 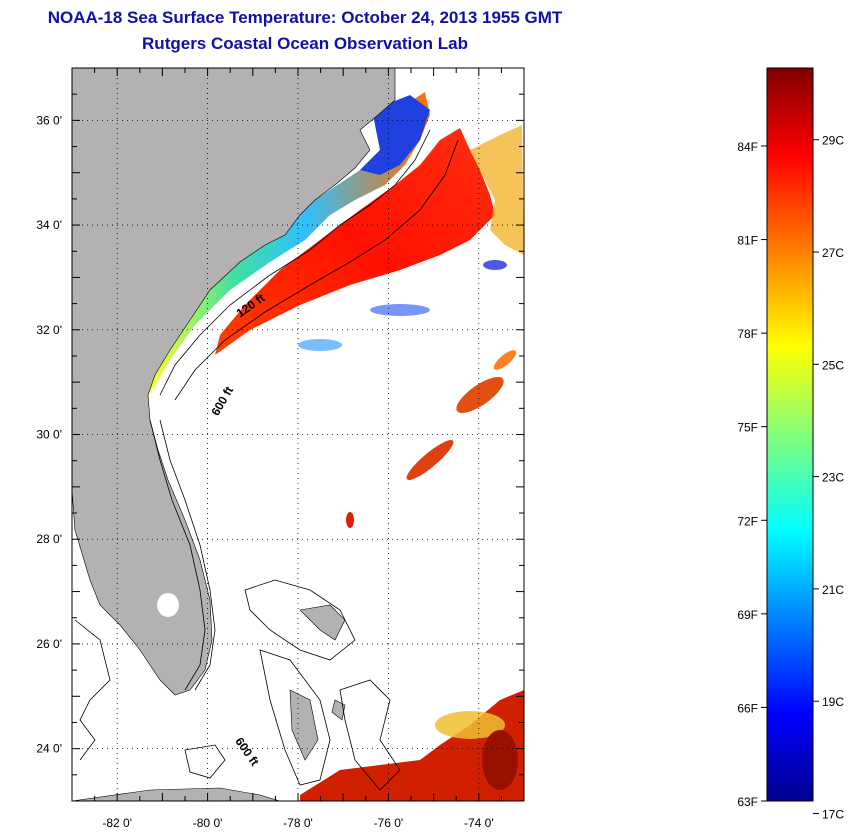 What do you see at coordinates (117, 823) in the screenshot?
I see `lon-tick-label: -82 0'` at bounding box center [117, 823].